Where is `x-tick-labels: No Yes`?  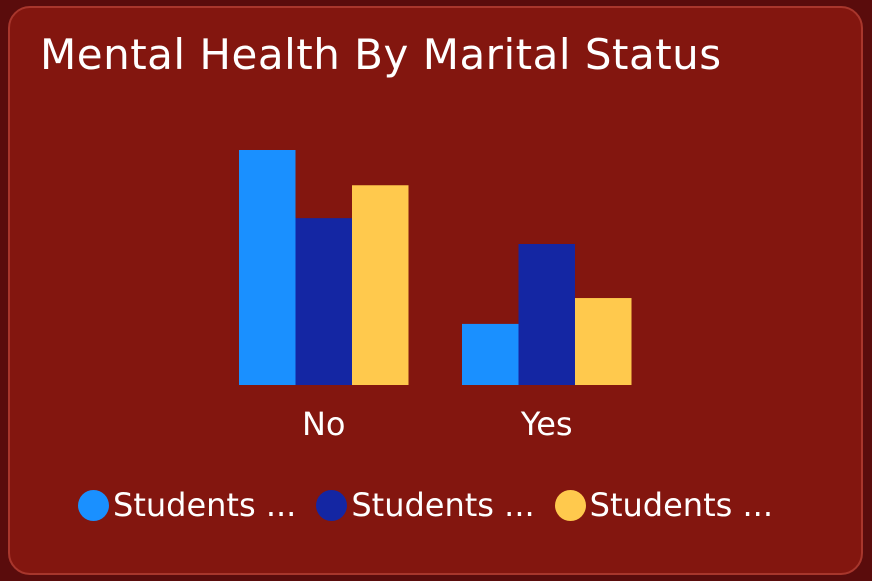
x-tick-labels: No Yes is located at coordinates (437, 424).